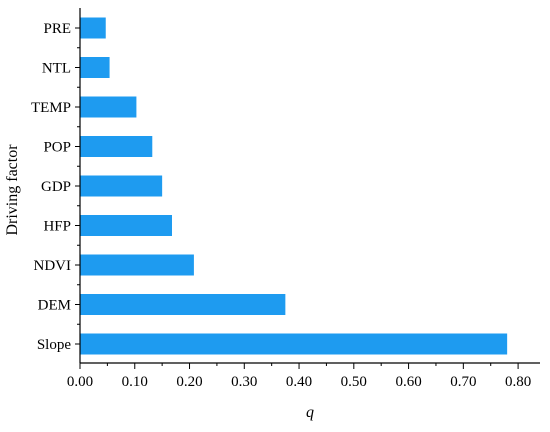  What do you see at coordinates (137, 265) in the screenshot?
I see `bar-ndvi` at bounding box center [137, 265].